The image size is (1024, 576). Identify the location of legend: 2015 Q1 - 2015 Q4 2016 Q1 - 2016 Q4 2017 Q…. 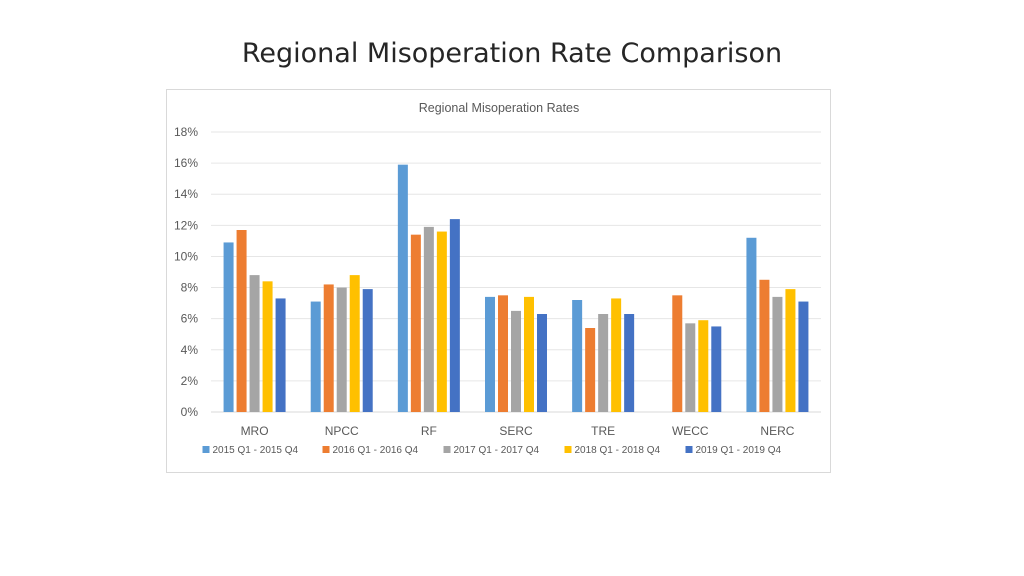
(492, 450).